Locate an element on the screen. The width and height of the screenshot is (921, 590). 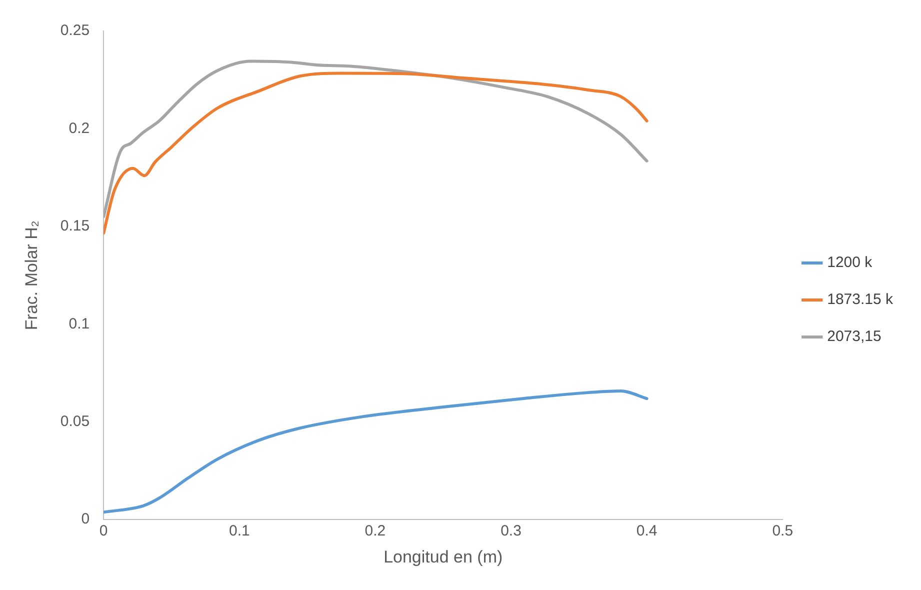
x-tick-label: 0.3 is located at coordinates (511, 531).